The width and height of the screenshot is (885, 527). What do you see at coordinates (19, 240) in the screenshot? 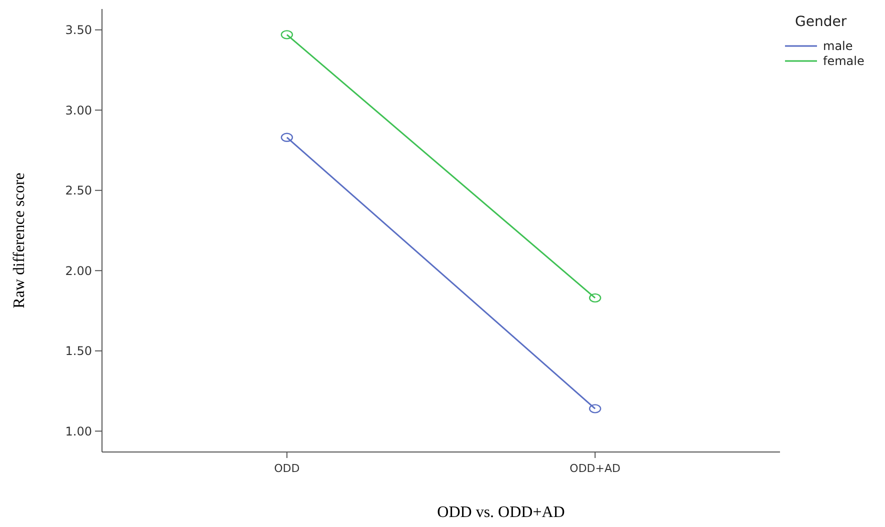
I see `y-axis-title: Raw difference score` at bounding box center [19, 240].